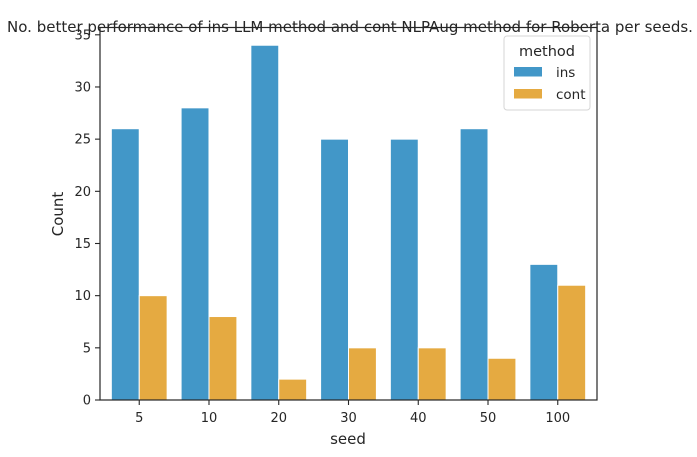 This screenshot has height=457, width=697. What do you see at coordinates (87, 401) in the screenshot?
I see `y-tick-label: 0` at bounding box center [87, 401].